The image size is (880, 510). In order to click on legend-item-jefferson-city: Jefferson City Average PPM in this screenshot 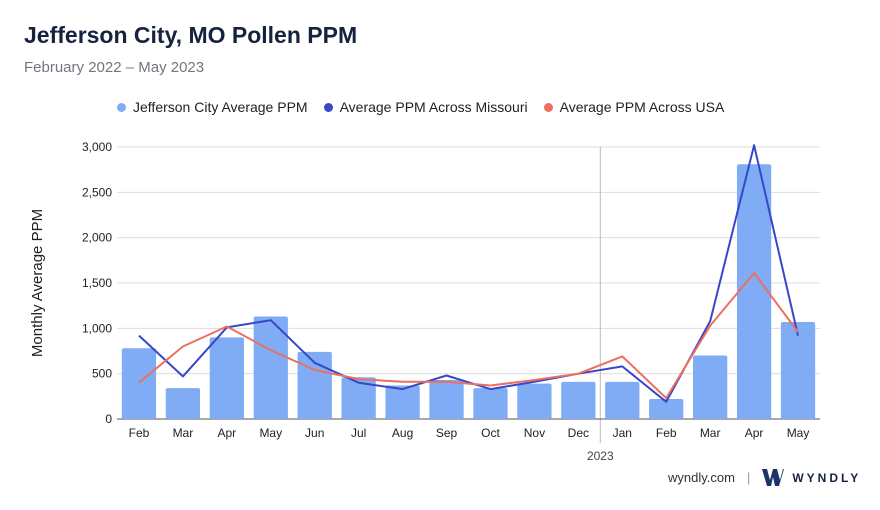, I will do `click(212, 107)`.